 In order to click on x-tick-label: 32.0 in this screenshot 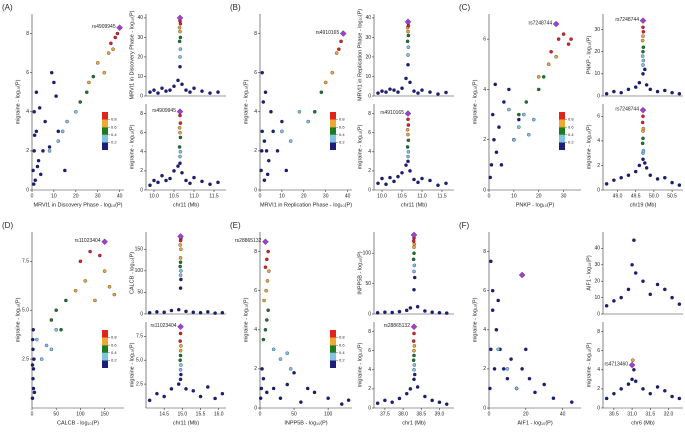, I will do `click(669, 414)`.